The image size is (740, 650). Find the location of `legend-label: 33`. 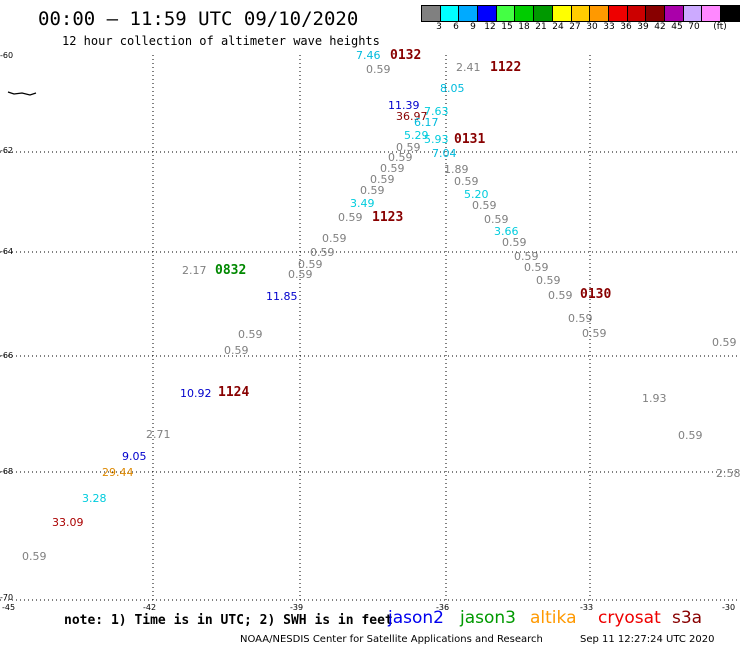

legend-label: 33 is located at coordinates (609, 27).